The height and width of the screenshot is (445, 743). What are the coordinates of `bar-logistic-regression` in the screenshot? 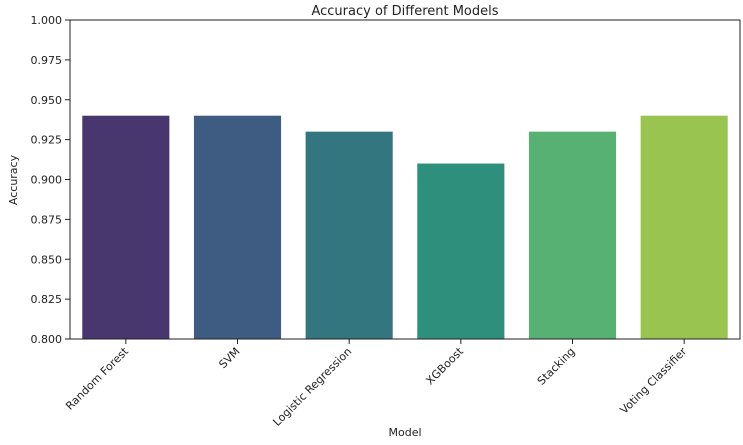 It's located at (349, 235).